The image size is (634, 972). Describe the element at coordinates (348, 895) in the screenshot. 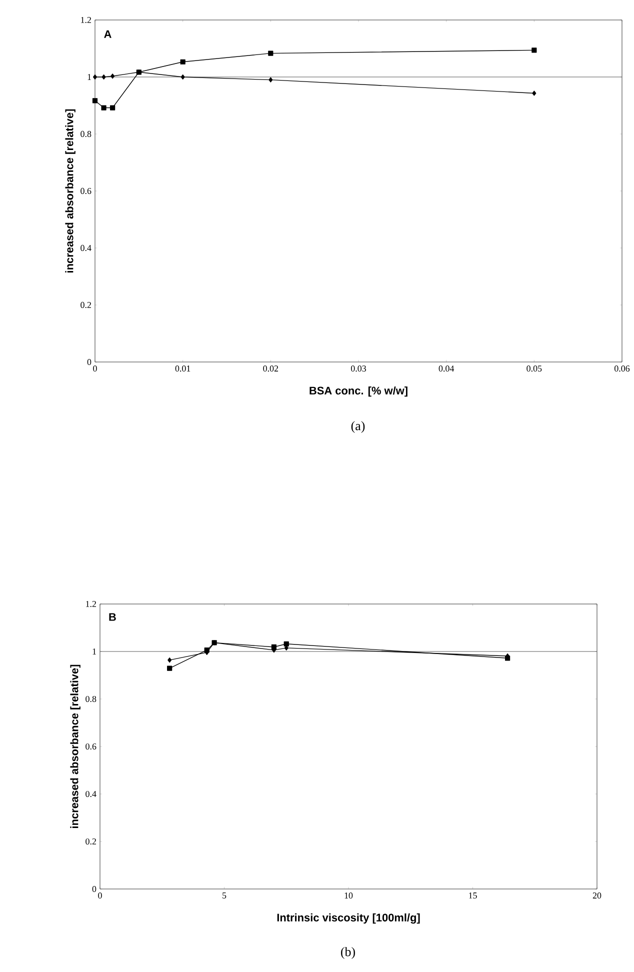

I see `x-tick-label: 10` at that location.